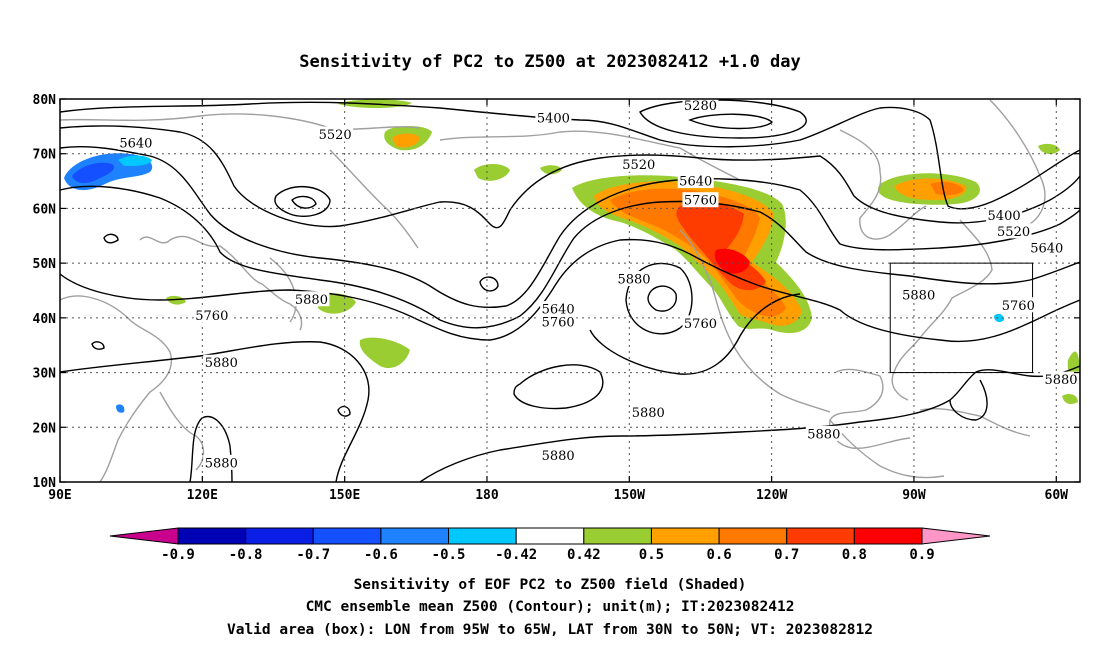  Describe the element at coordinates (120, 408) in the screenshot. I see `negative-patch-pacific` at that location.